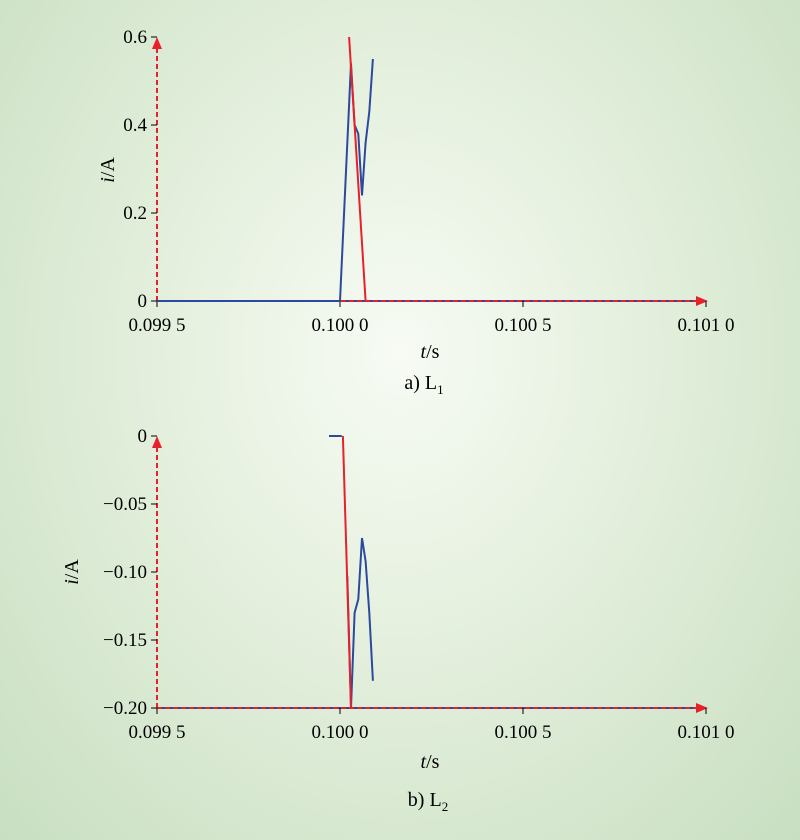 The height and width of the screenshot is (840, 800). I want to click on y-axis-label-b: i/A, so click(72, 572).